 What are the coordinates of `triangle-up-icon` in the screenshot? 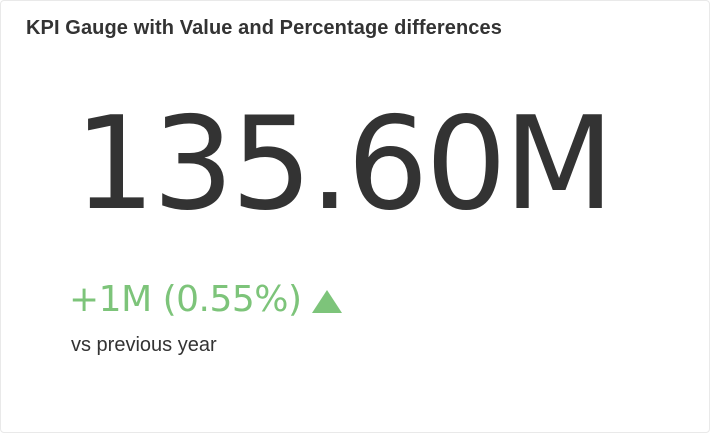 It's located at (326, 301).